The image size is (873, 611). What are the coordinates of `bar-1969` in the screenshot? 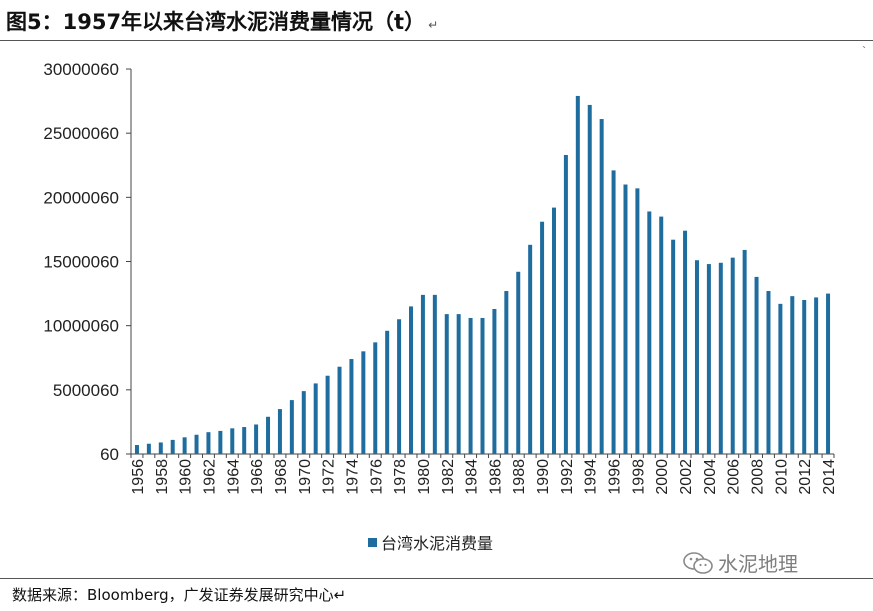 It's located at (291, 427).